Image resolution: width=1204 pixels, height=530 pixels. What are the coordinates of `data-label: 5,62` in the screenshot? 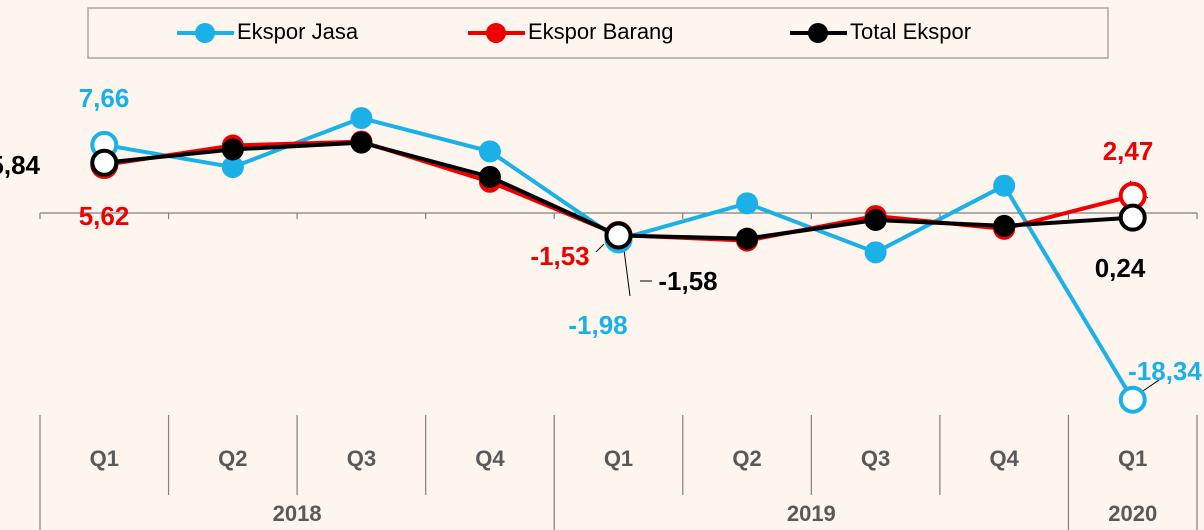 It's located at (104, 216).